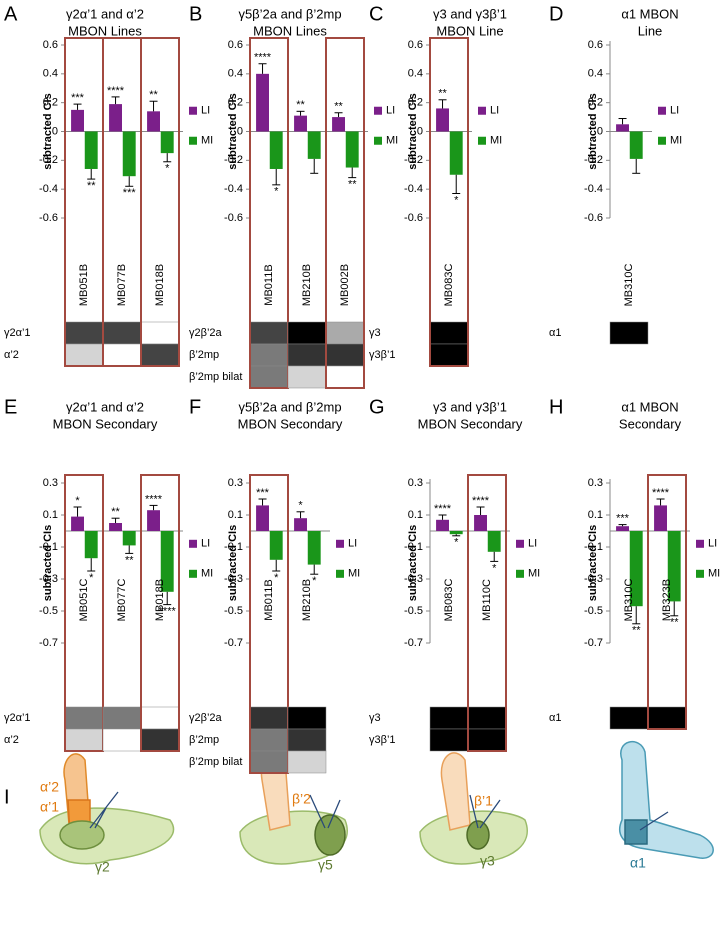  What do you see at coordinates (263, 58) in the screenshot?
I see `significance: ****` at bounding box center [263, 58].